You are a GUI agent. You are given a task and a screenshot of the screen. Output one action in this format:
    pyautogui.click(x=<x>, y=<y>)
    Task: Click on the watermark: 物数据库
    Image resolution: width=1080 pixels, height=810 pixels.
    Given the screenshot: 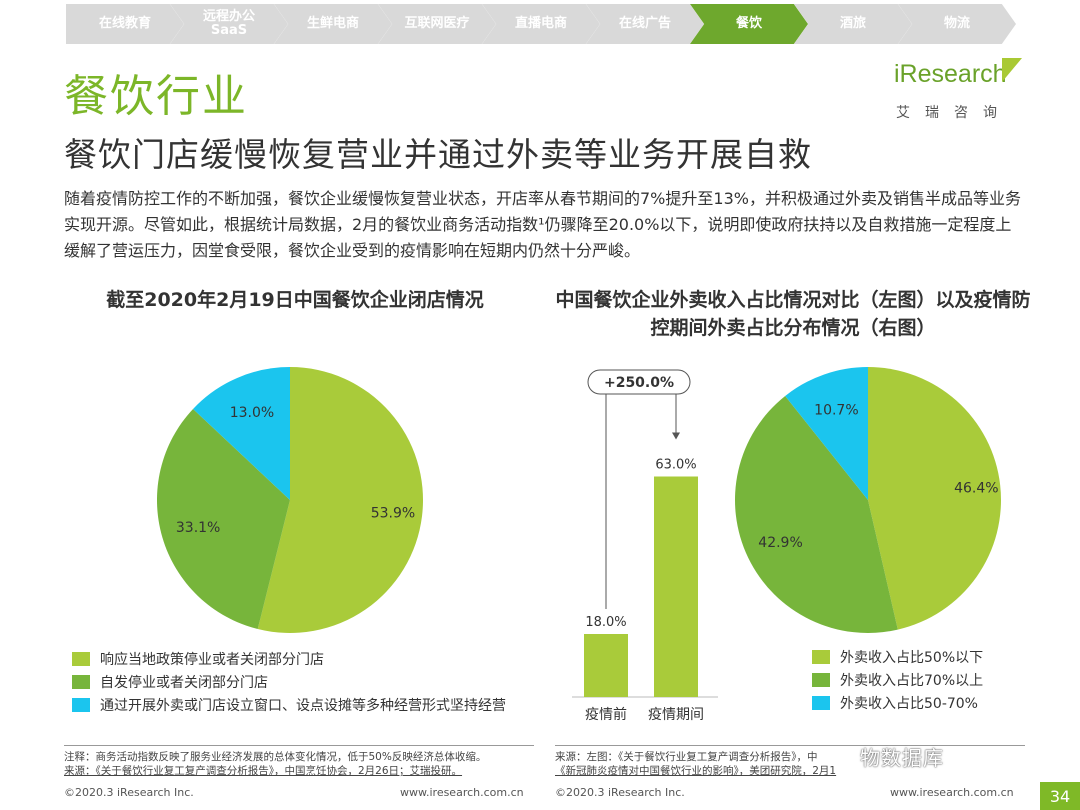 What is the action you would take?
    pyautogui.click(x=902, y=758)
    